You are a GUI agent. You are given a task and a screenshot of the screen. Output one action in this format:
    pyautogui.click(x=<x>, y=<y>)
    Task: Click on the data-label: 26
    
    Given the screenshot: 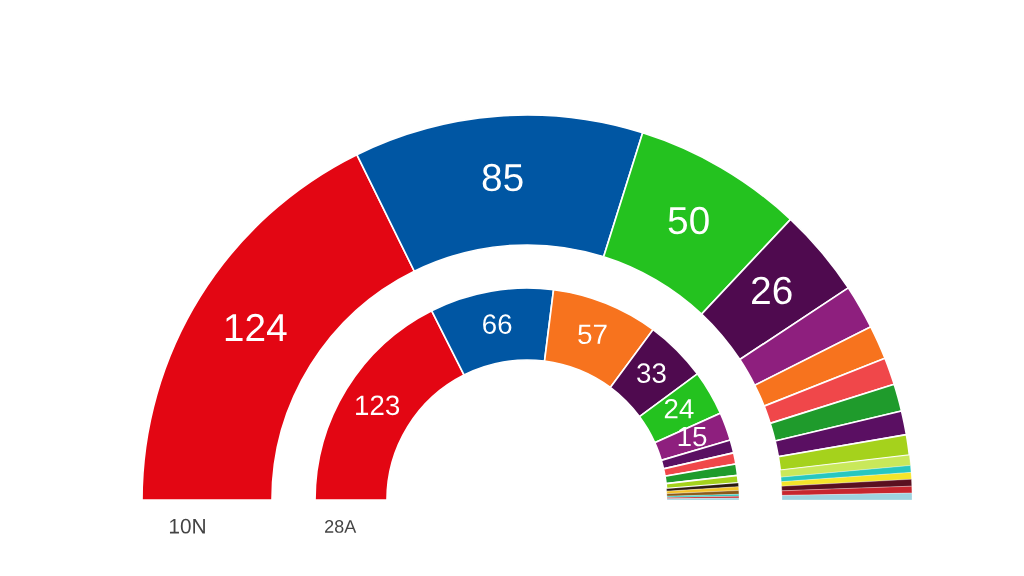 What is the action you would take?
    pyautogui.click(x=772, y=290)
    